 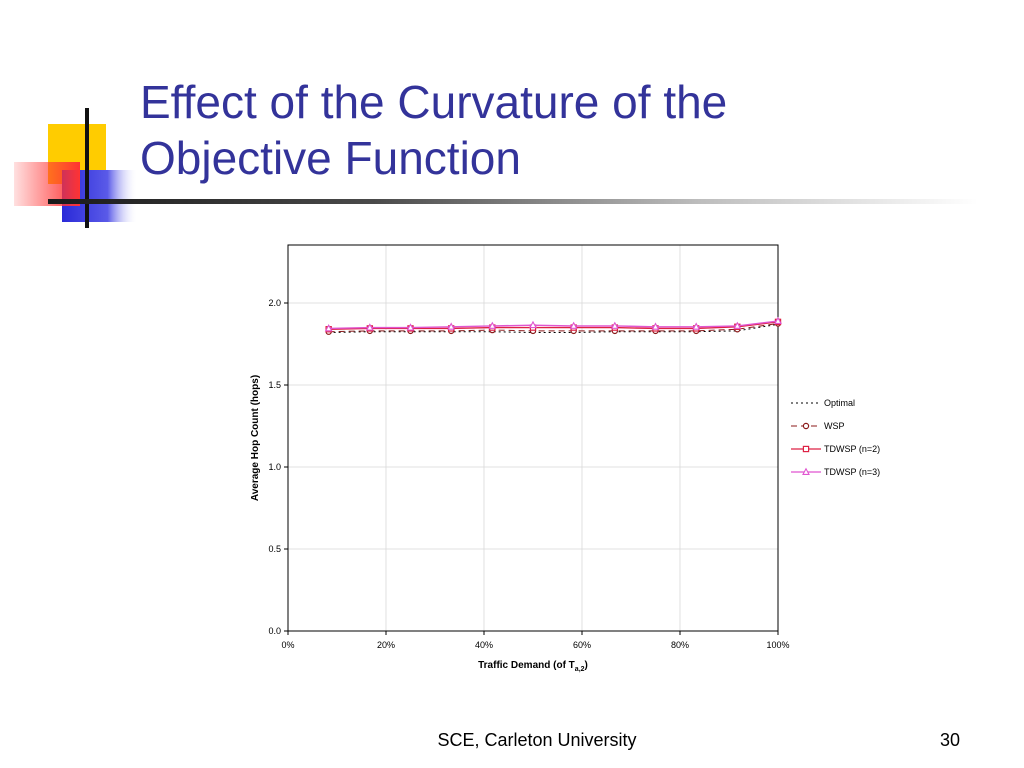 What do you see at coordinates (852, 472) in the screenshot?
I see `legend-label-tdwsp-n-3: TDWSP (n=3)` at bounding box center [852, 472].